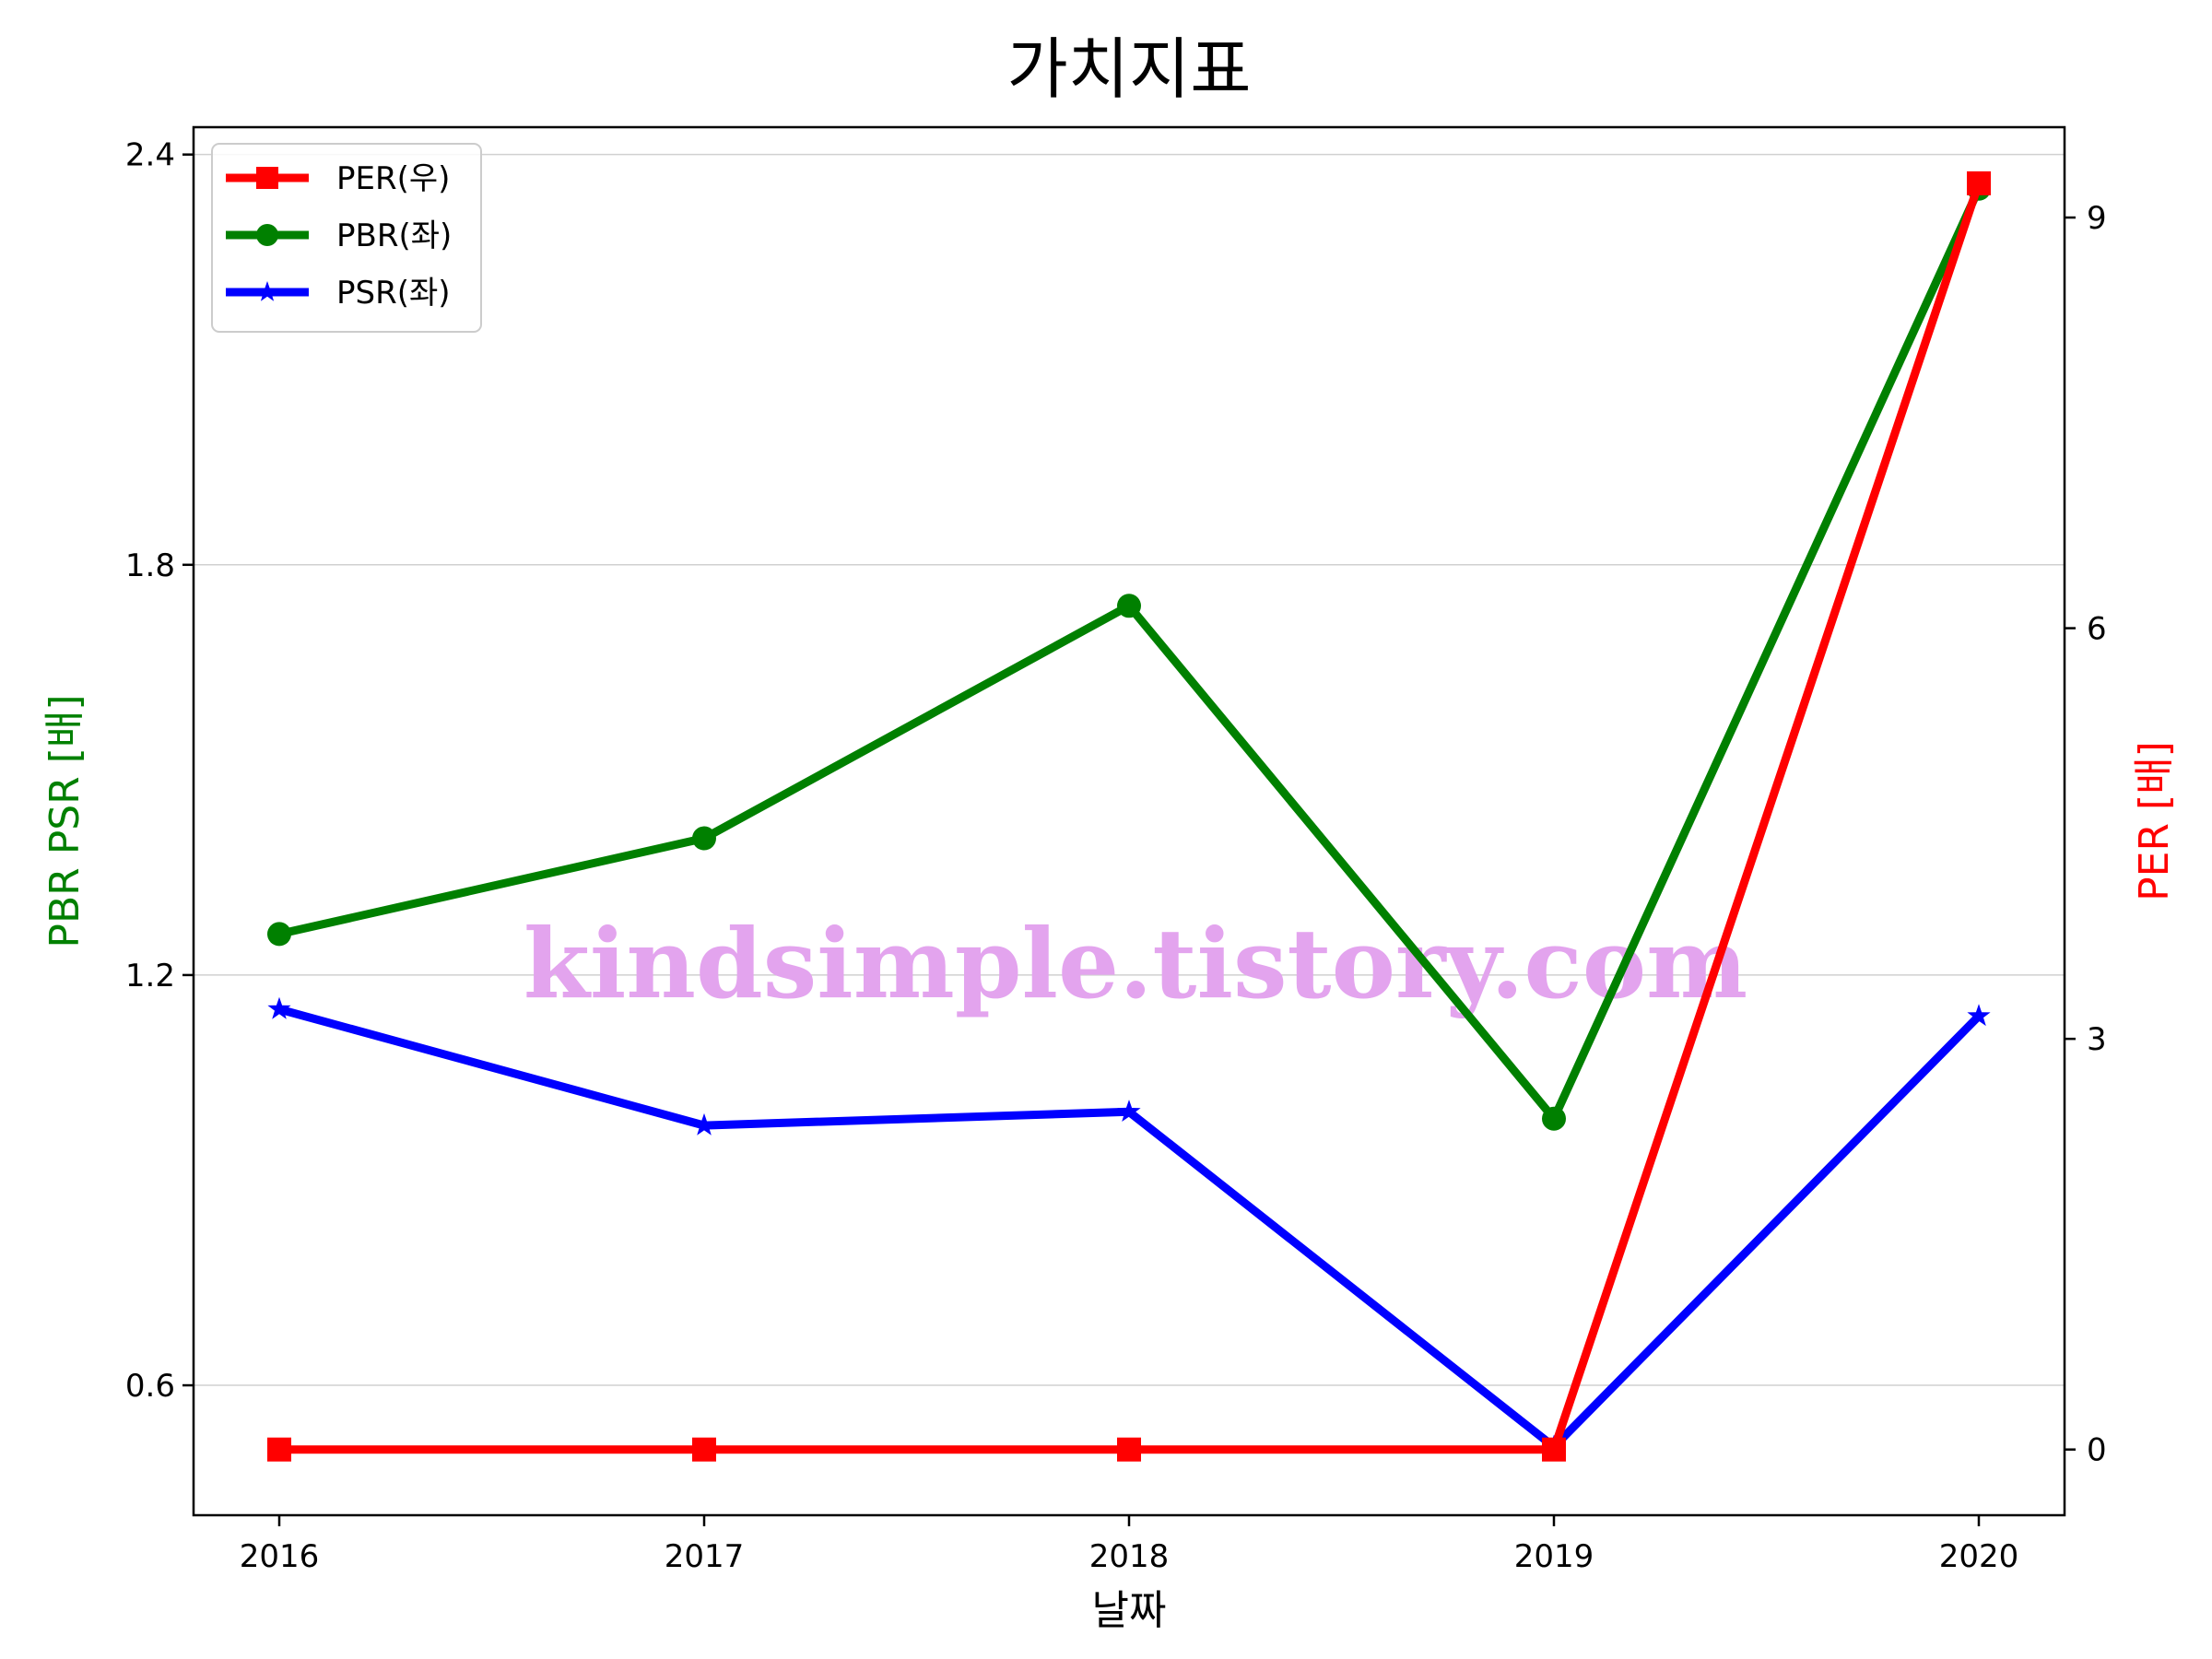 This screenshot has height=1659, width=2212. Describe the element at coordinates (267, 235) in the screenshot. I see `legend-marker-pbr` at that location.